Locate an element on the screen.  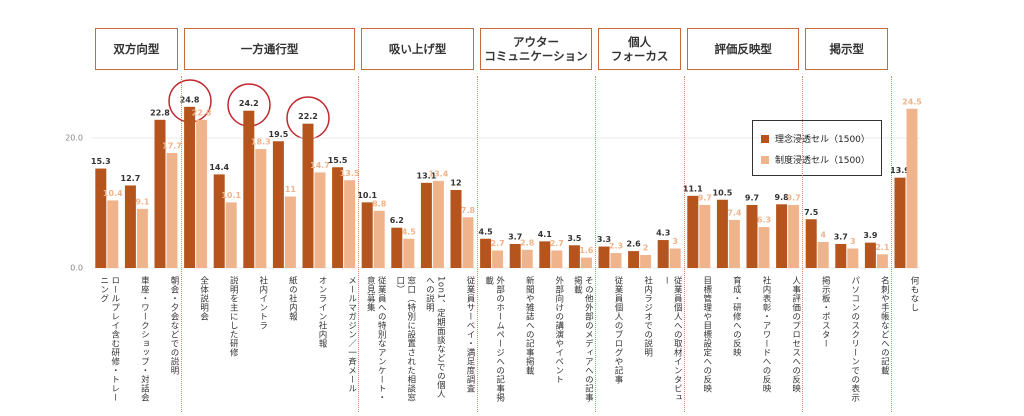
value-label: 6.3 is located at coordinates (764, 220).